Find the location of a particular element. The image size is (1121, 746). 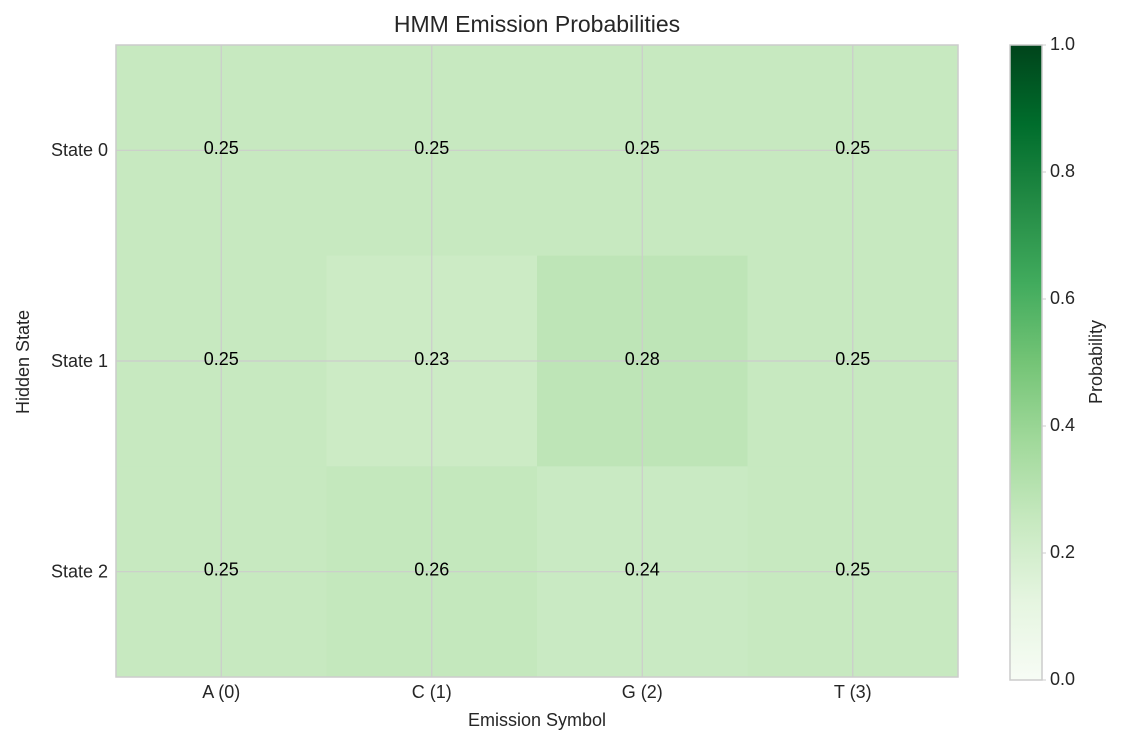

cell-value-label: 0.26 is located at coordinates (431, 569).